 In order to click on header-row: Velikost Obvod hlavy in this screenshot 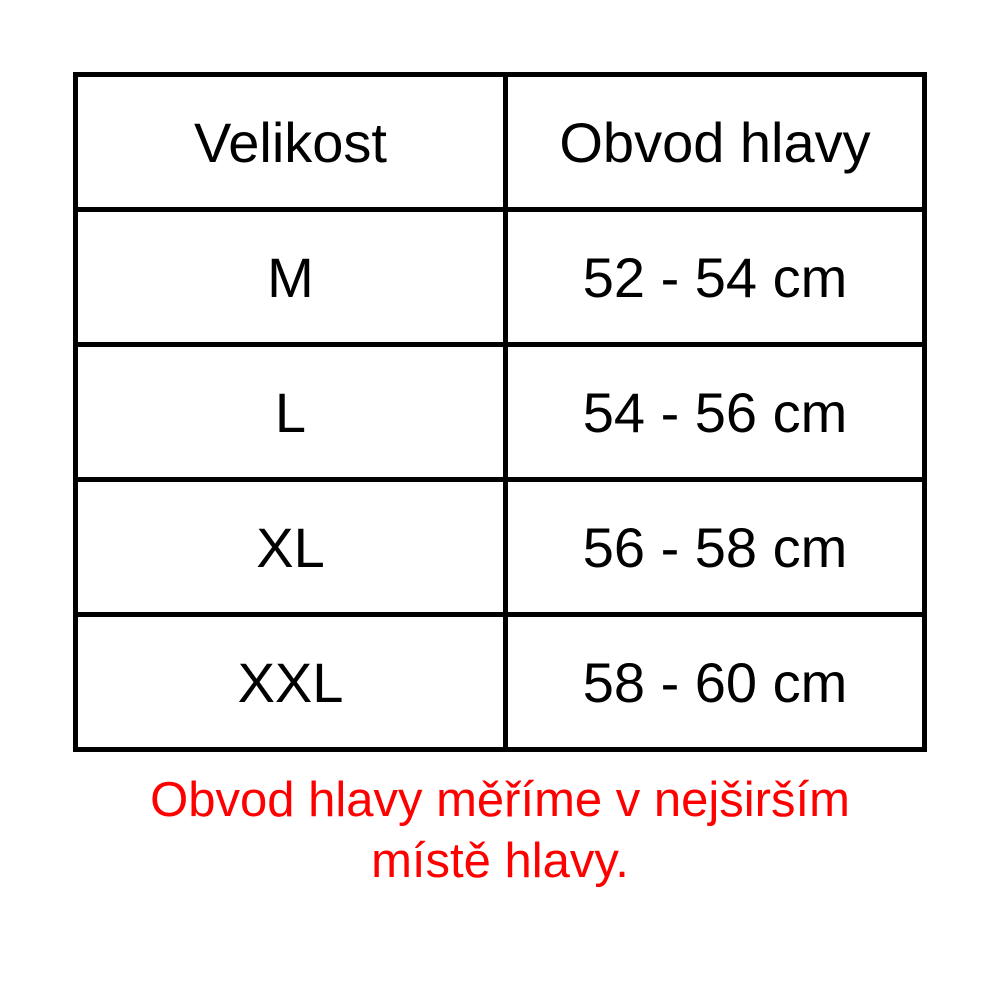, I will do `click(500, 142)`.